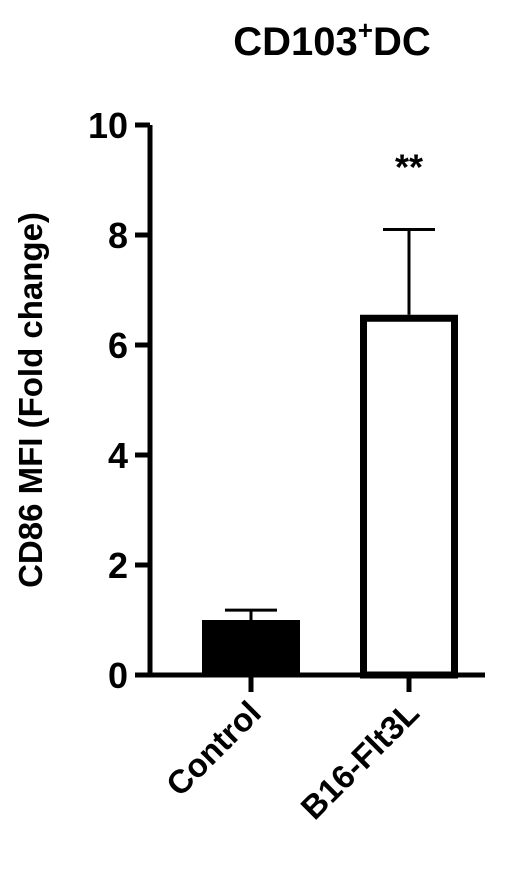 This screenshot has width=515, height=875. Describe the element at coordinates (292, 750) in the screenshot. I see `x-ticks: Control B16-Flt3L` at that location.